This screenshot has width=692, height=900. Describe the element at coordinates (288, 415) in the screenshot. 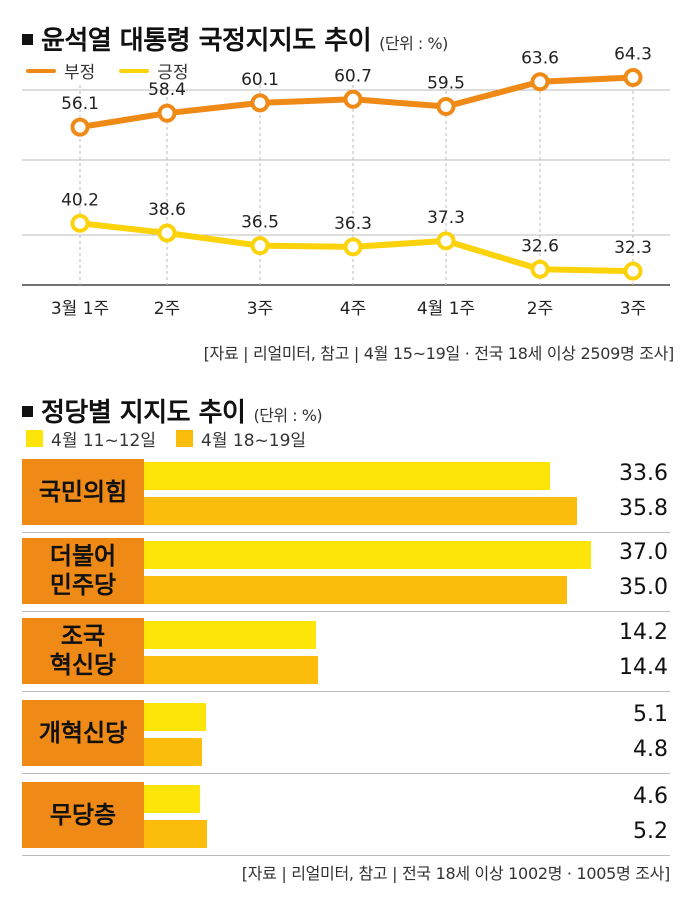

I see `chart2-unit: (단위 : %)` at that location.